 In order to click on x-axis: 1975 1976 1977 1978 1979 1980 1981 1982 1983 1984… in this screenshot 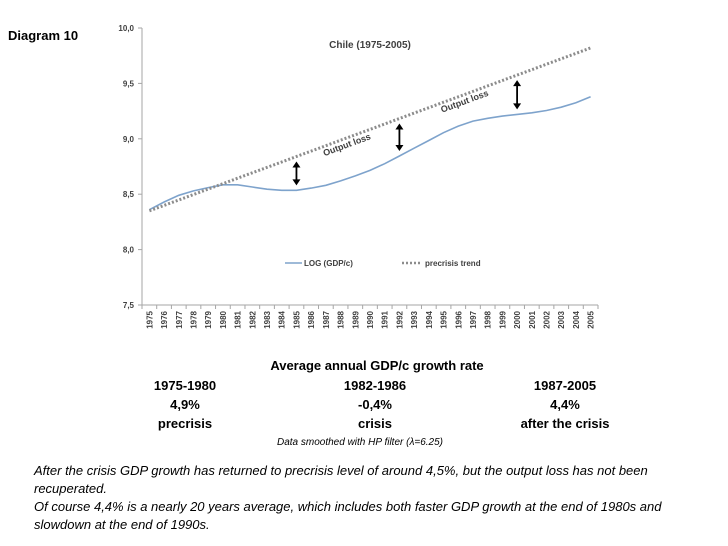, I will do `click(370, 316)`.